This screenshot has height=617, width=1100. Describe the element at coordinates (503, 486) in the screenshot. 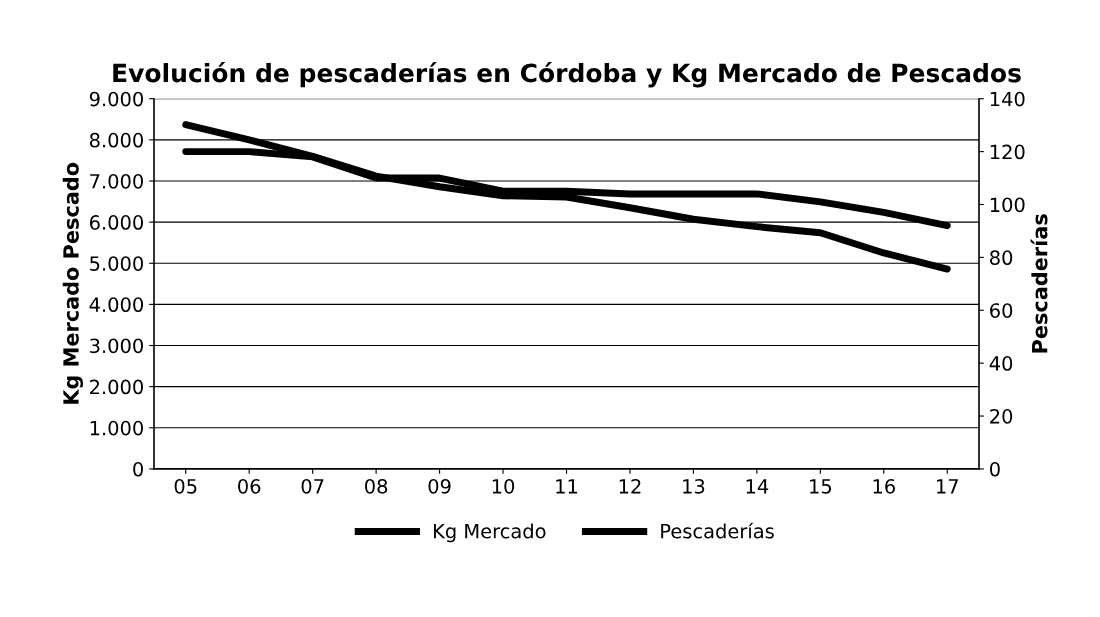

I see `x-tick-label: 10` at that location.